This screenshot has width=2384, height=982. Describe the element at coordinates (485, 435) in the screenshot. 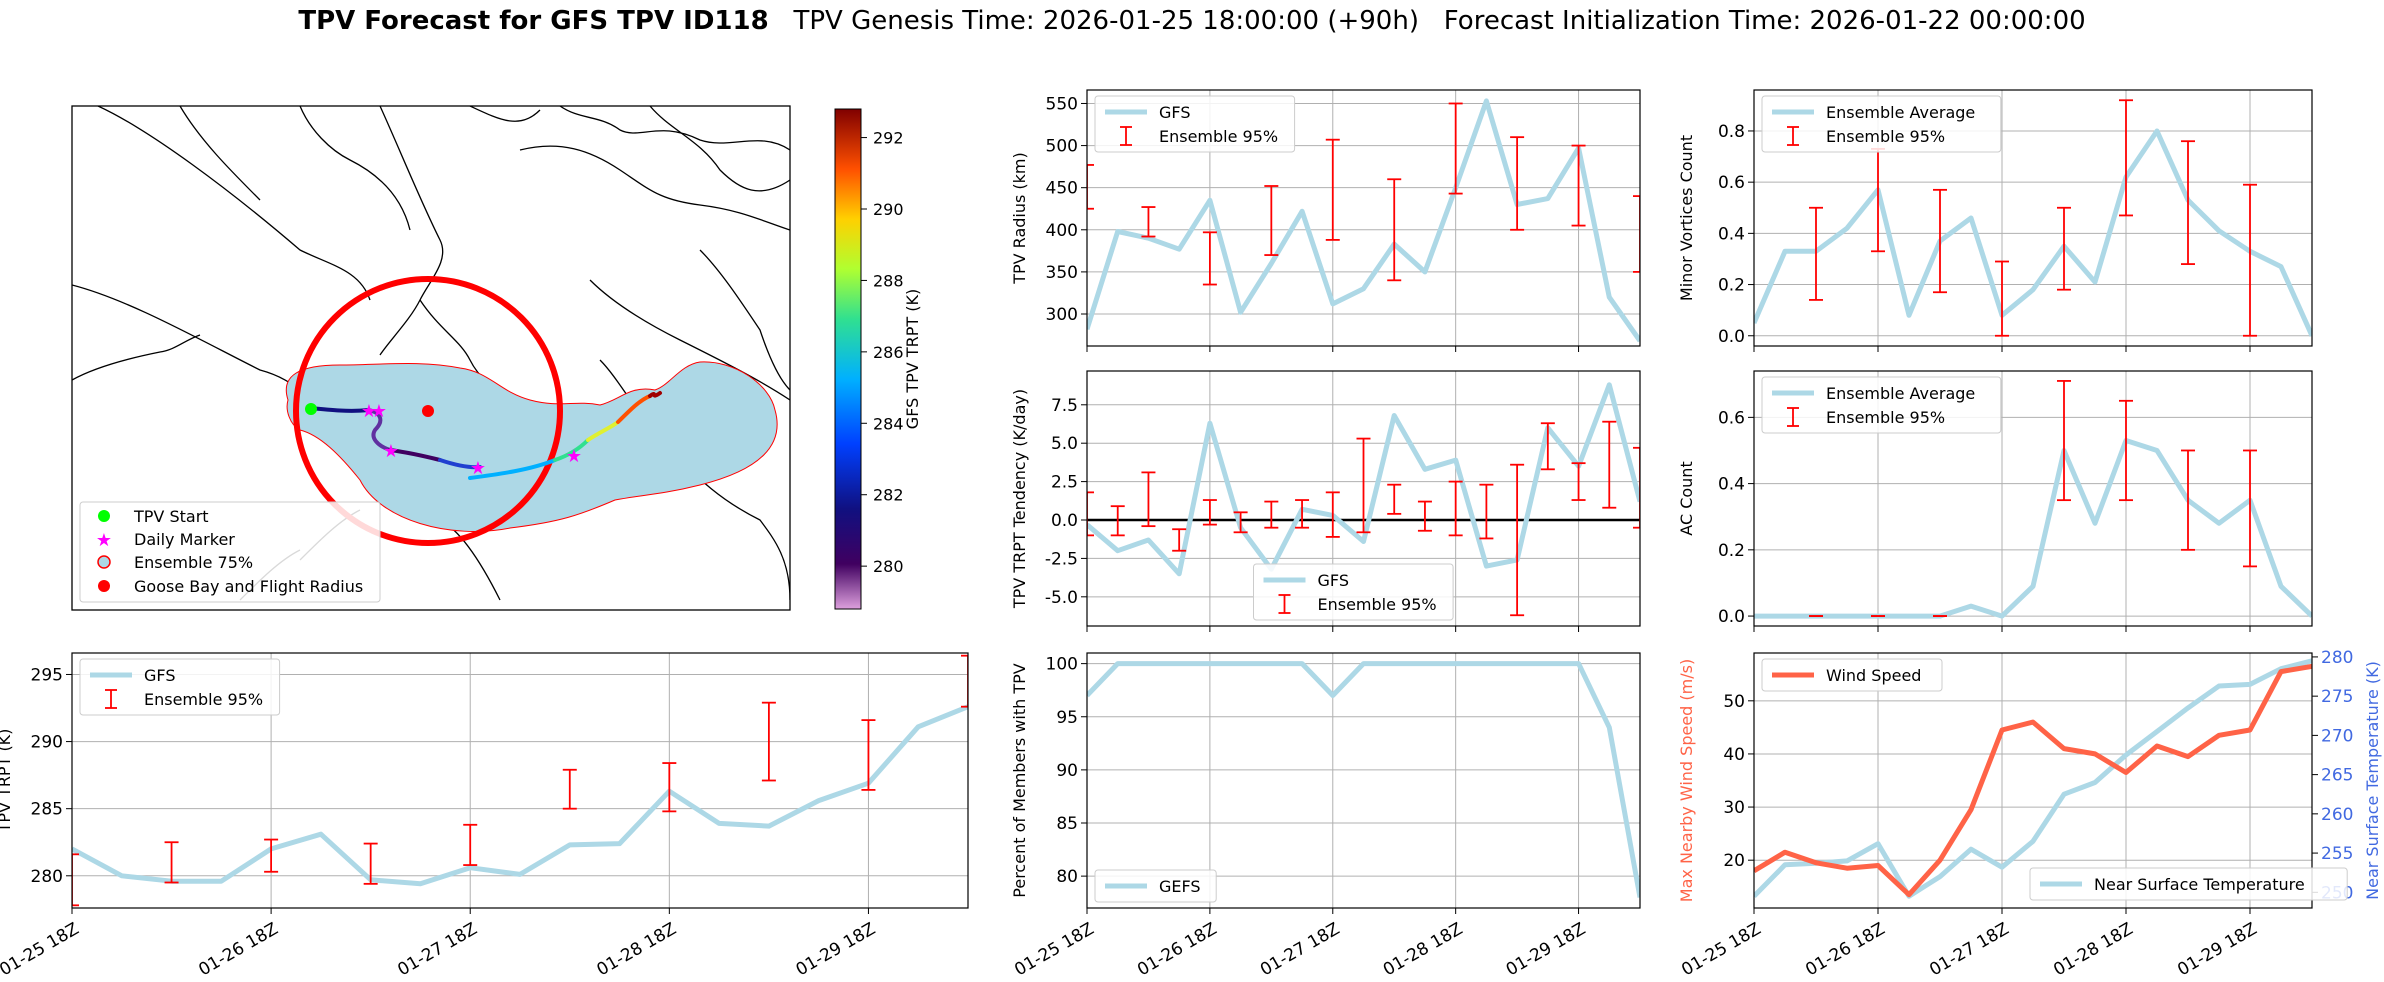

I see `tpv-track` at that location.